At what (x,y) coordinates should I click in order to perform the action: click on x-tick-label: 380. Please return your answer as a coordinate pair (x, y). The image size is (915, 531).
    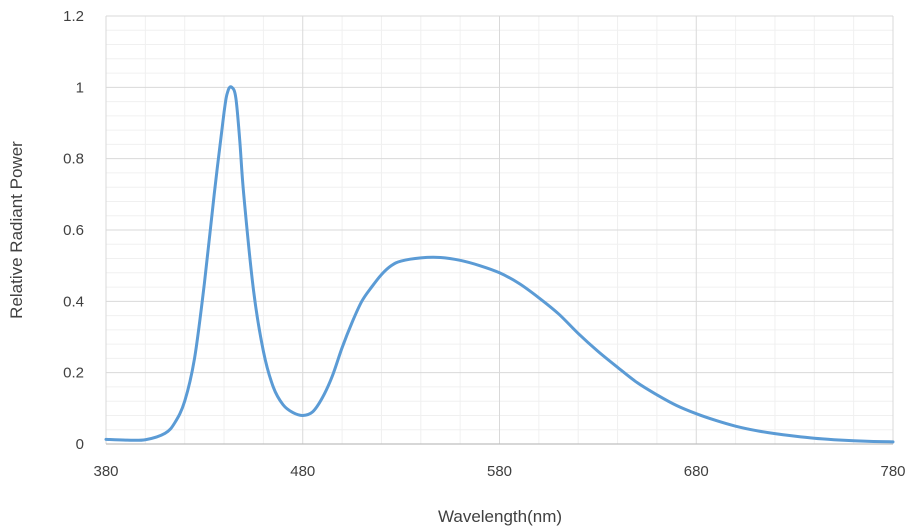
    Looking at the image, I should click on (105, 471).